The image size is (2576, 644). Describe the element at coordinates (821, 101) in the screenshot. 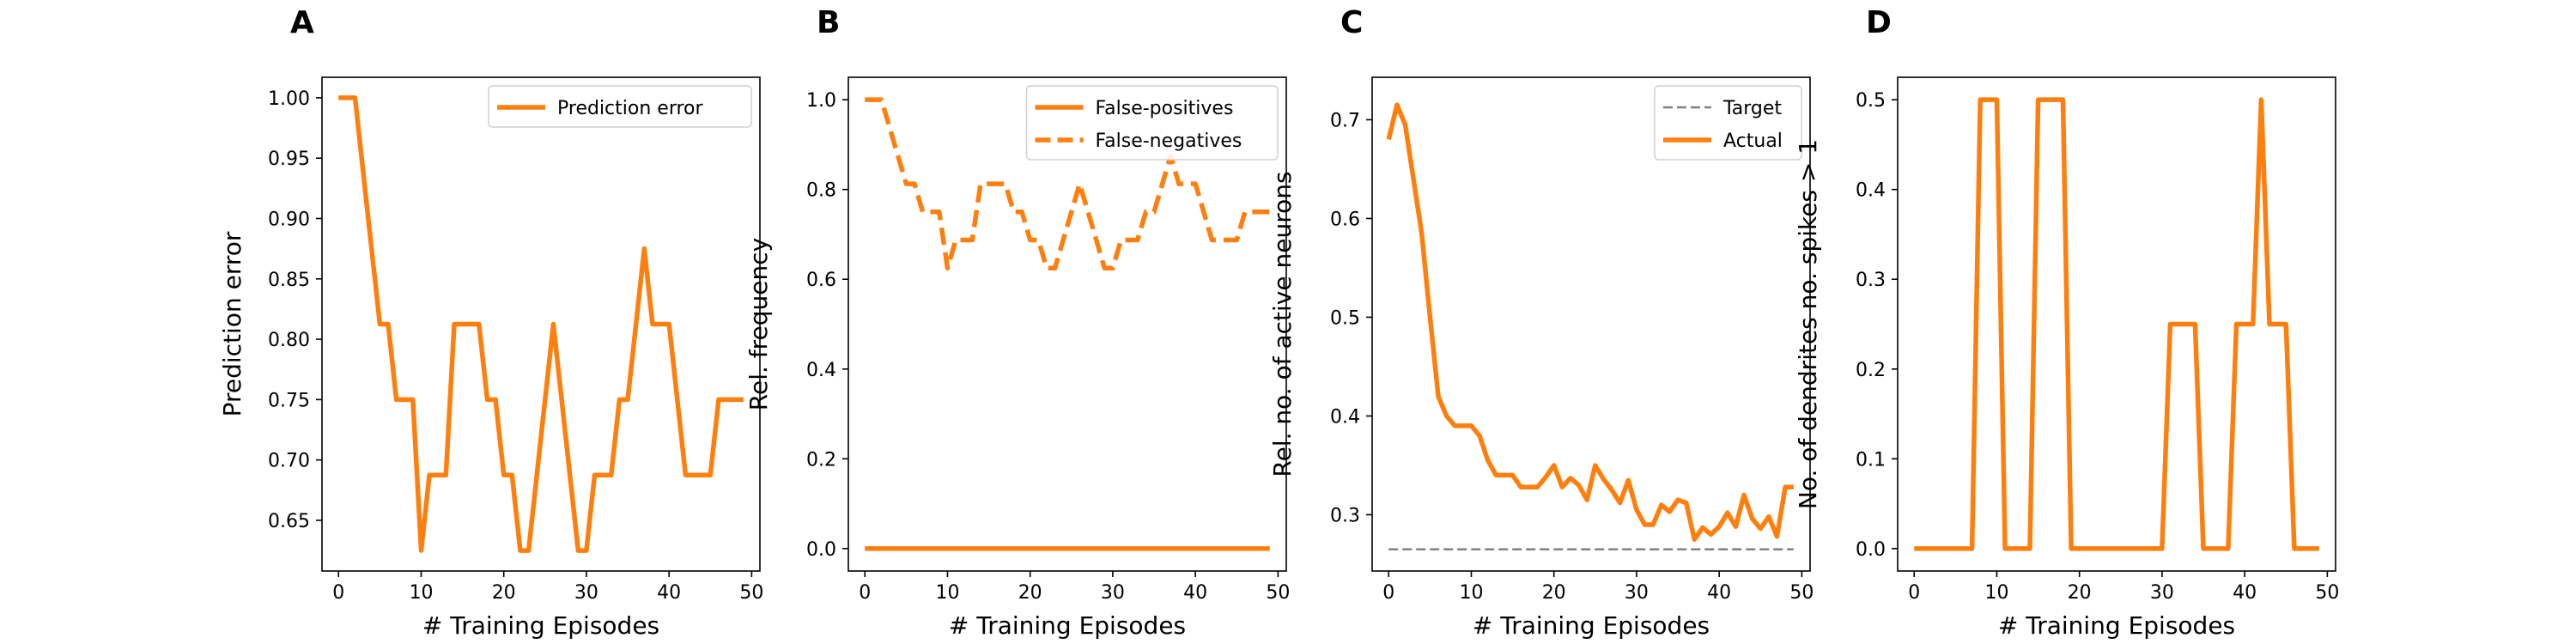

I see `y-tick-label: 1.0` at that location.